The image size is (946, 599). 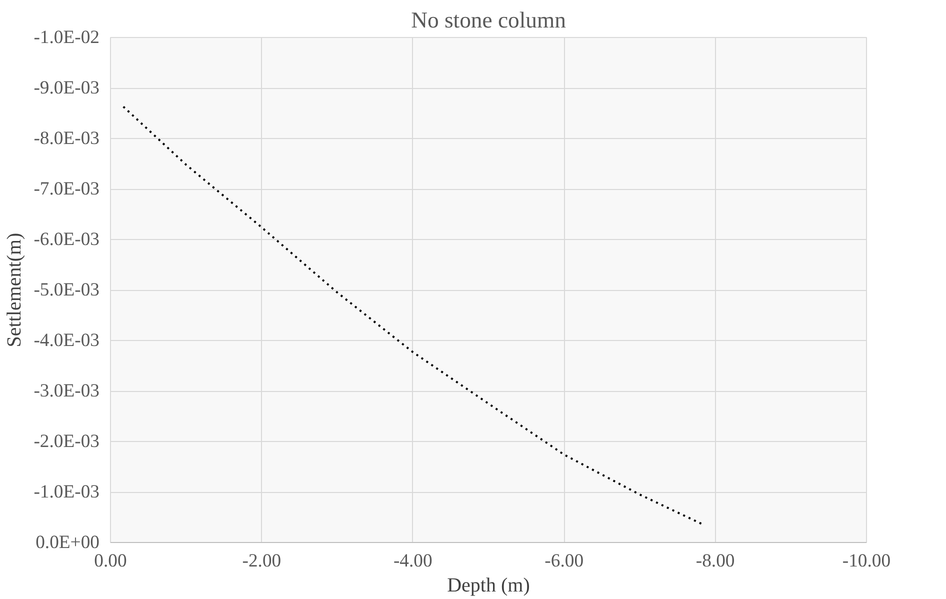 I want to click on x-tick-label: -10.00, so click(x=866, y=561).